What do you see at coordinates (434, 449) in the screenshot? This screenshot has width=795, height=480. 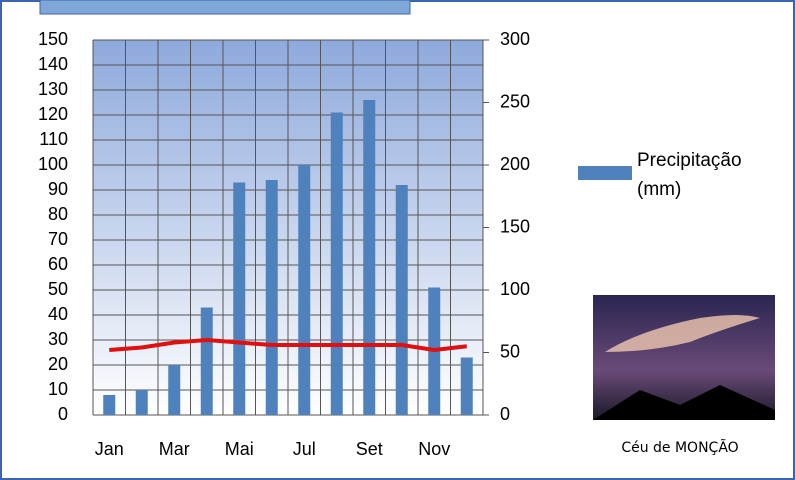 I see `x-tick-label: Nov` at bounding box center [434, 449].